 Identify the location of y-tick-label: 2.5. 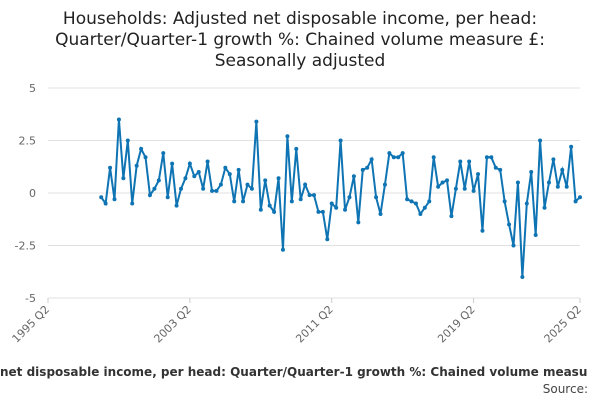
(28, 141).